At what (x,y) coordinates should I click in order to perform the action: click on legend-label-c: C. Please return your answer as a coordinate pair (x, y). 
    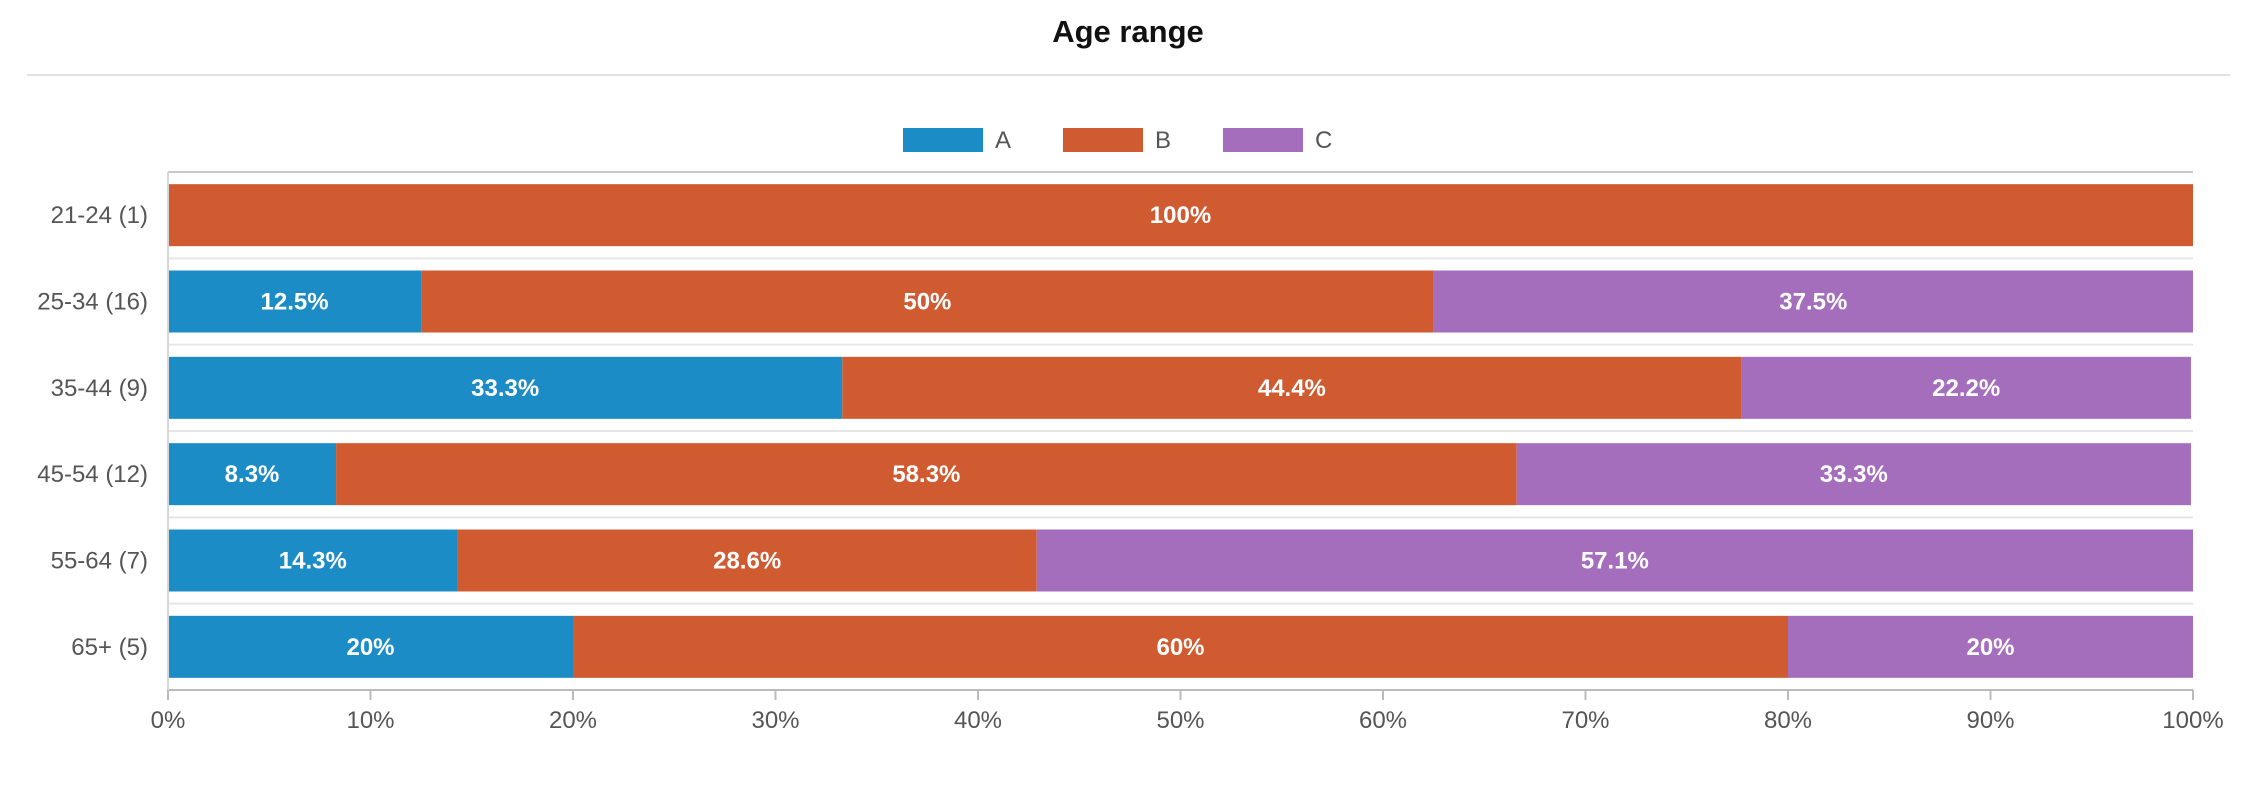
    Looking at the image, I should click on (1323, 140).